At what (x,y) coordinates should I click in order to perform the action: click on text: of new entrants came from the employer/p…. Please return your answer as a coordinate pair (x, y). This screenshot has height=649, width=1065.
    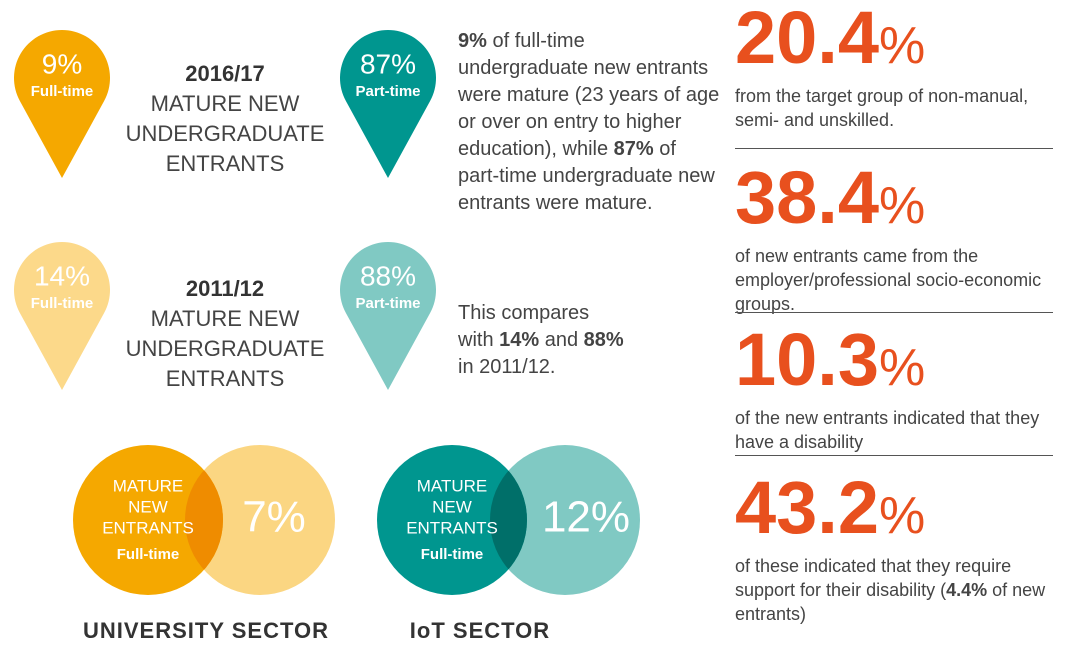
    Looking at the image, I should click on (888, 280).